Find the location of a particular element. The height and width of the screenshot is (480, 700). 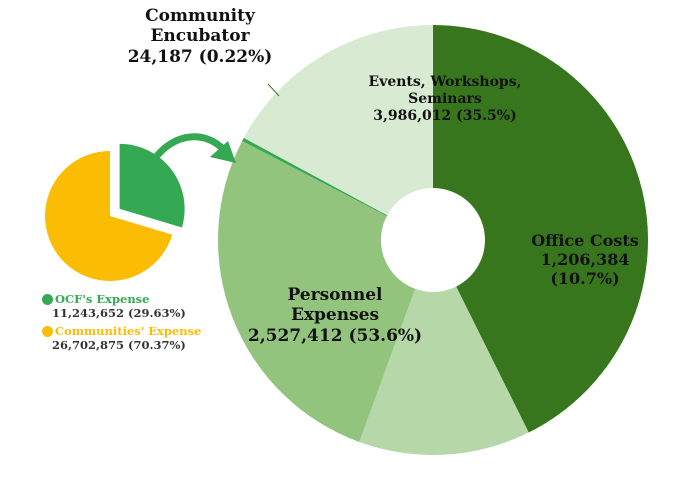

expense-split-pie is located at coordinates (115, 212).